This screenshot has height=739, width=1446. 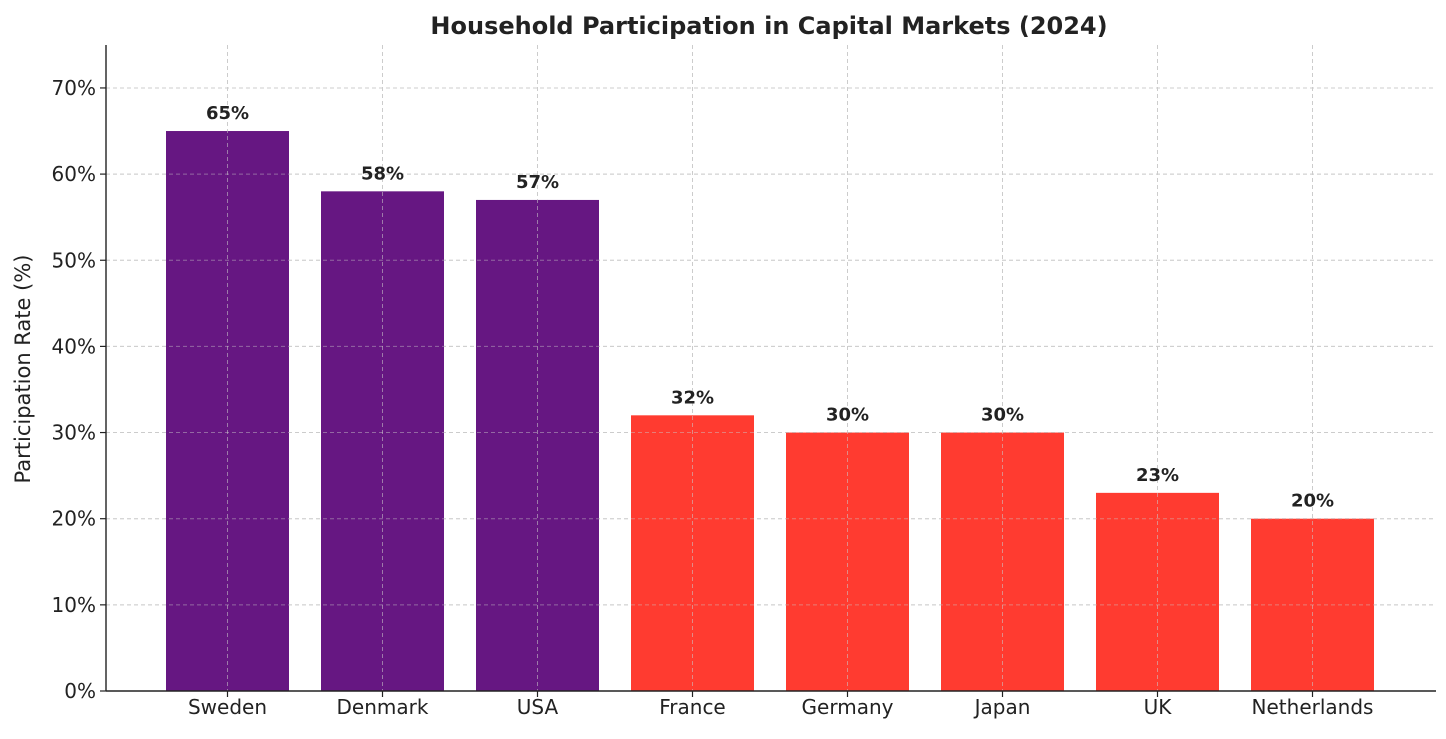 I want to click on y-tick-label: 20%, so click(x=74, y=519).